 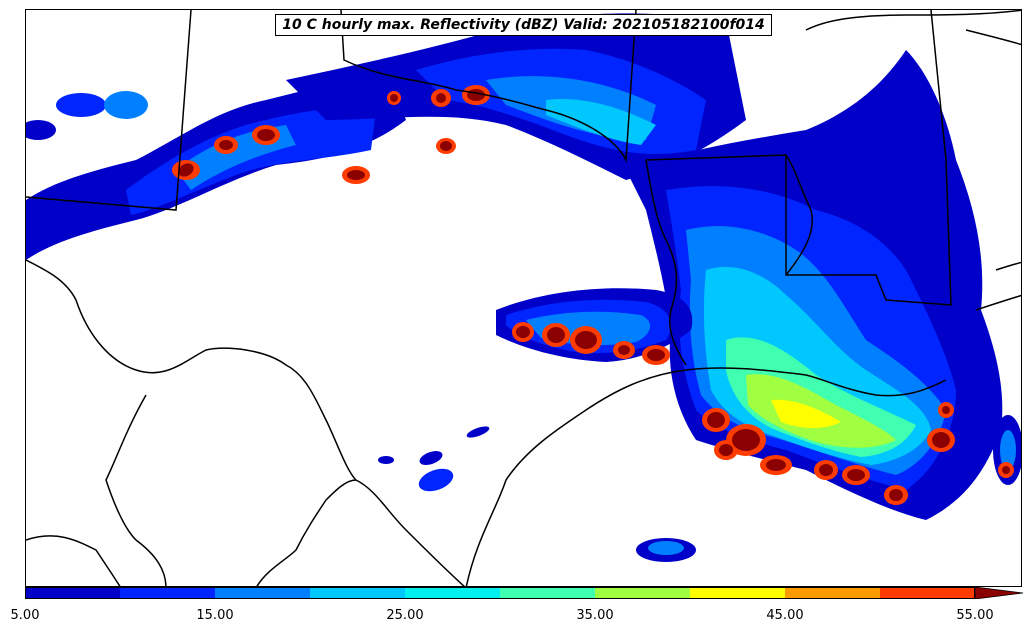 What do you see at coordinates (975, 615) in the screenshot?
I see `colorbar-tick-label: 55.00` at bounding box center [975, 615].